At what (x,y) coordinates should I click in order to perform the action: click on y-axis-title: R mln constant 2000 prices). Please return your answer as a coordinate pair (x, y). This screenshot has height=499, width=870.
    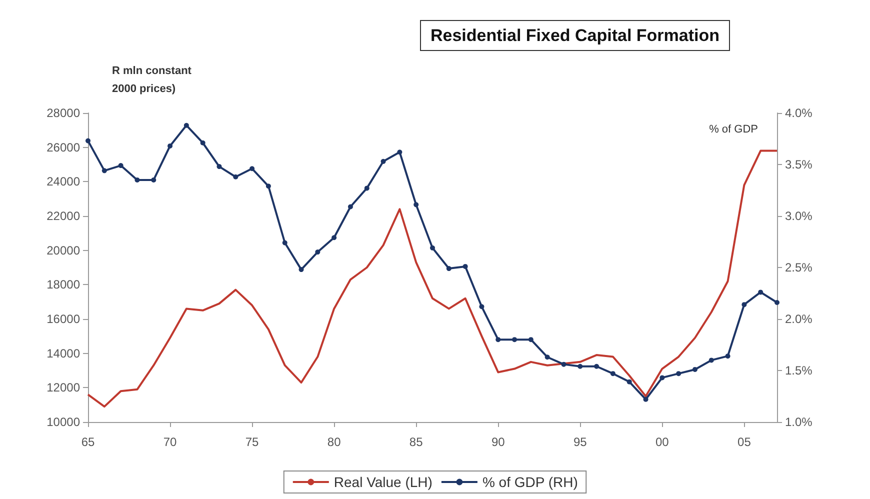
    Looking at the image, I should click on (152, 80).